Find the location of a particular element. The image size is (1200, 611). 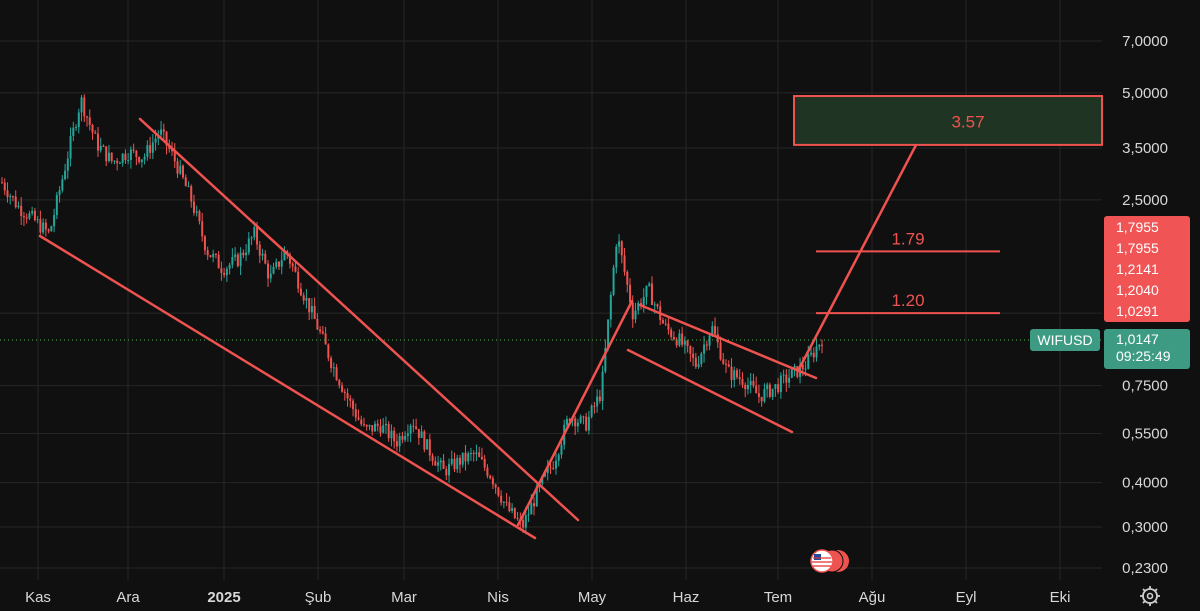

us-flag-events-icon is located at coordinates (829, 561).